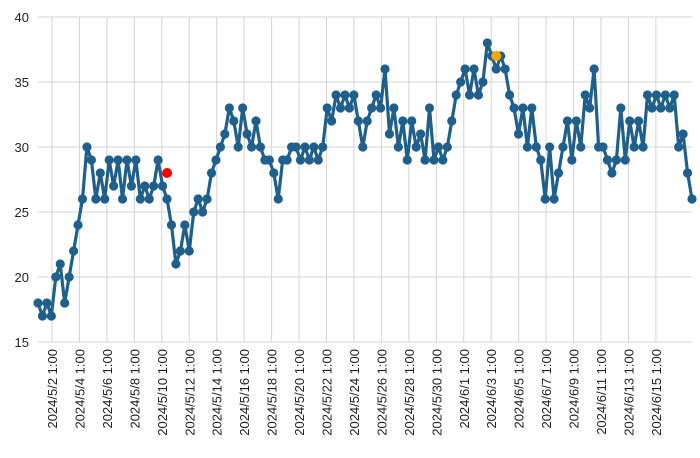 The height and width of the screenshot is (458, 700). What do you see at coordinates (491, 389) in the screenshot?
I see `x-tick-label: 2024/6/3 1:00` at bounding box center [491, 389].